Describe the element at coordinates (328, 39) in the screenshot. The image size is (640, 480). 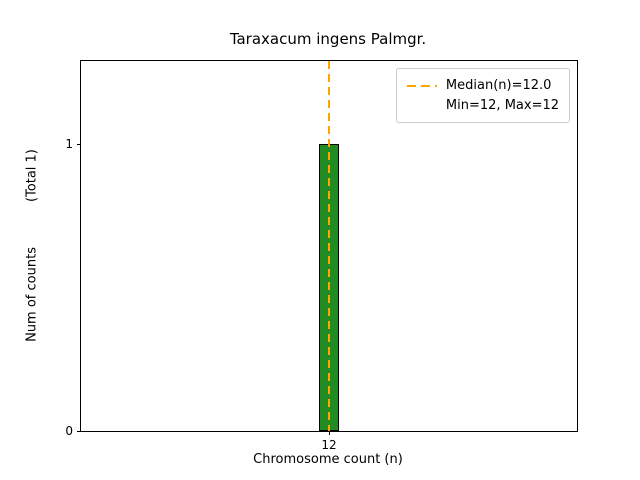
I see `chart-title: Taraxacum ingens Palmgr.` at that location.